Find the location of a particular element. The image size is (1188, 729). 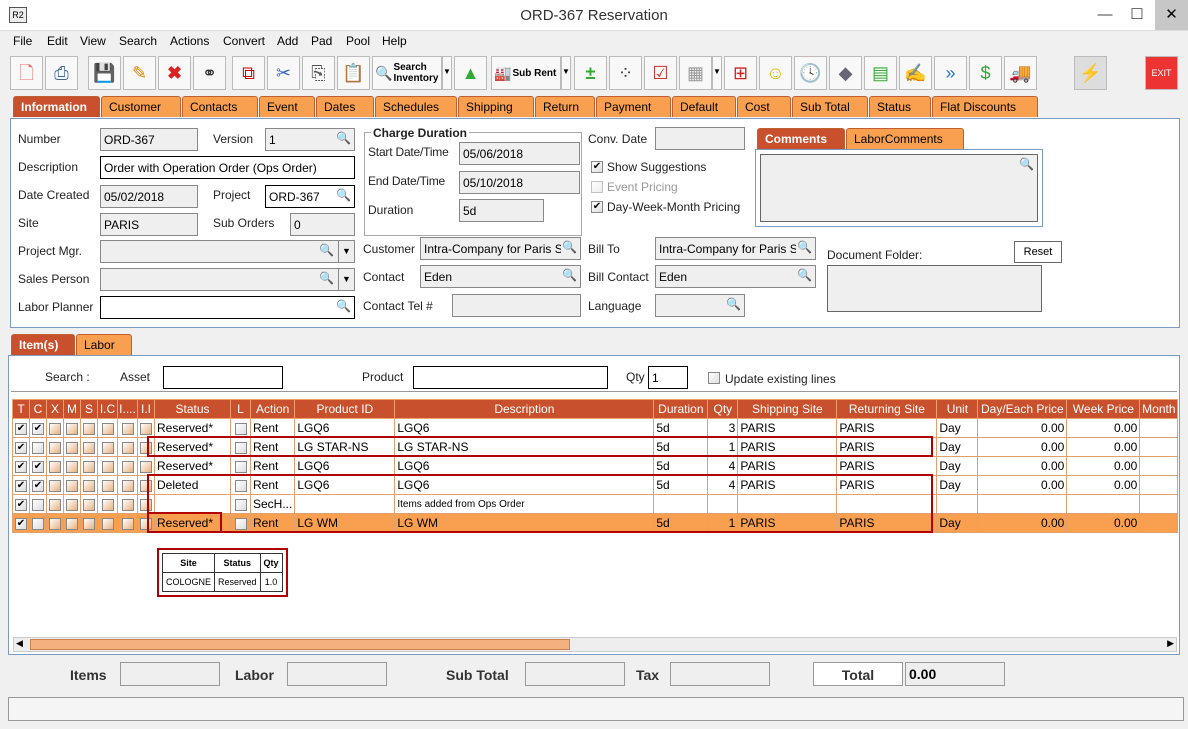

tab-payment: Payment is located at coordinates (633, 106).